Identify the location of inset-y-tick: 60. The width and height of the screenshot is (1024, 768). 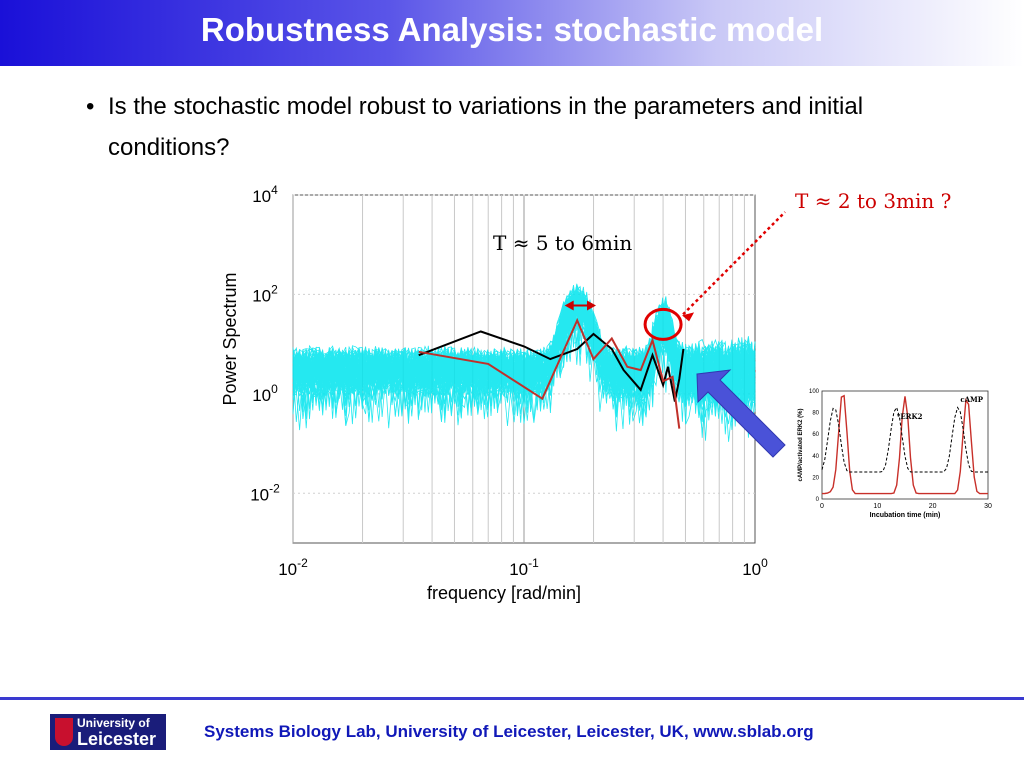
(815, 435).